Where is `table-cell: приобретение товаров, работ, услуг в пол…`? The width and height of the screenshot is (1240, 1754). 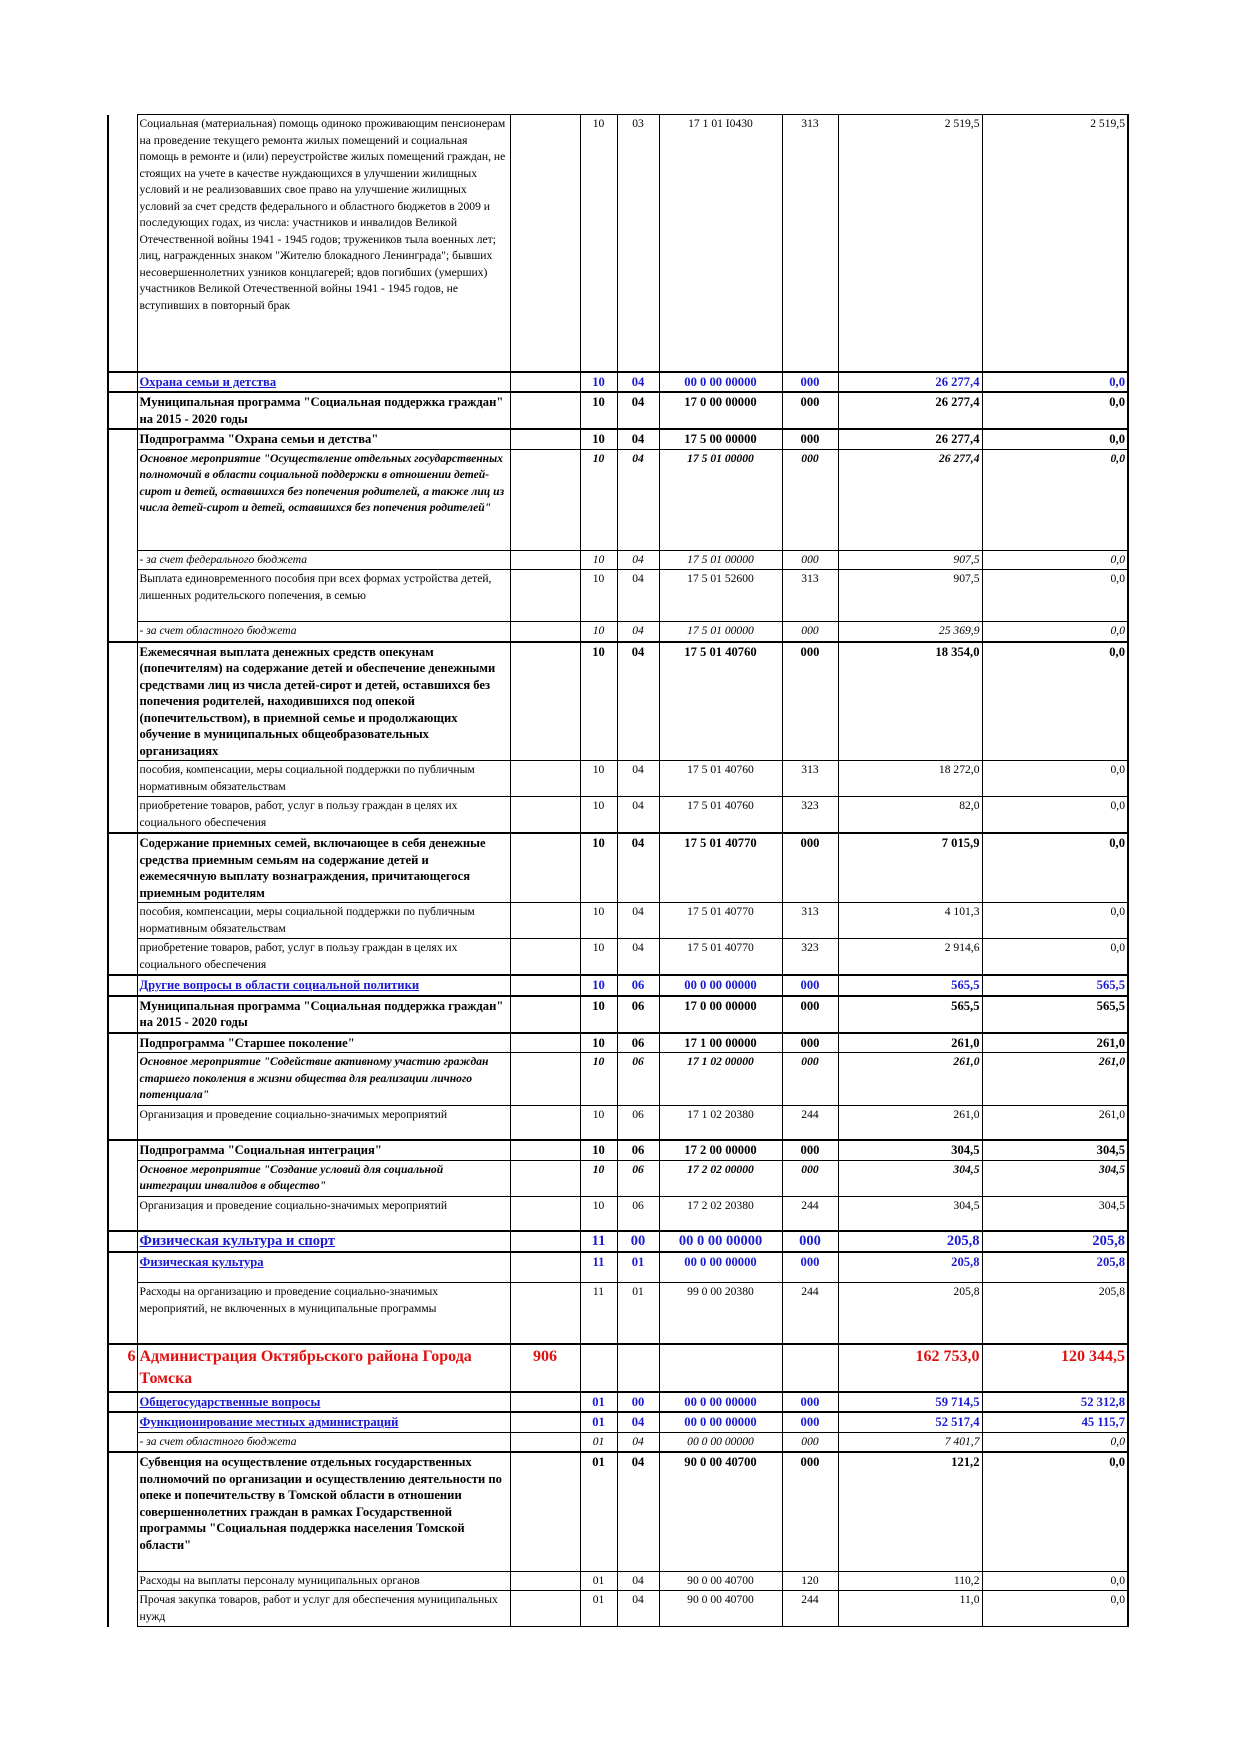 table-cell: приобретение товаров, работ, услуг в пол… is located at coordinates (323, 957).